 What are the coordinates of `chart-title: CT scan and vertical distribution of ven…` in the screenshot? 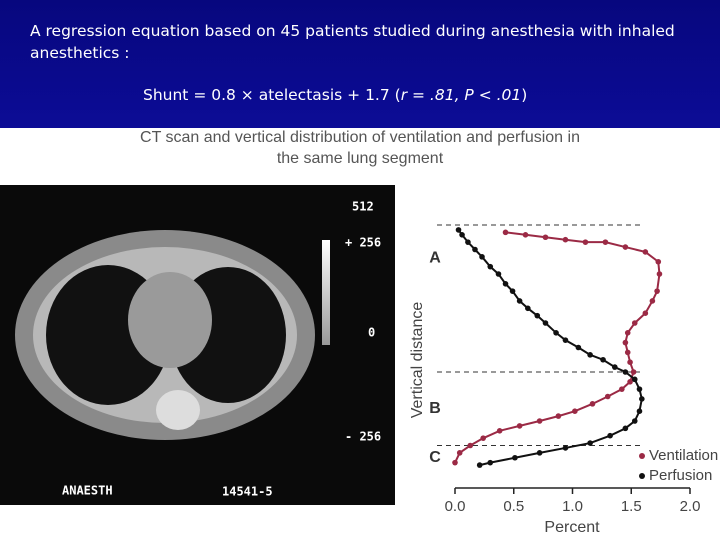 It's located at (360, 148).